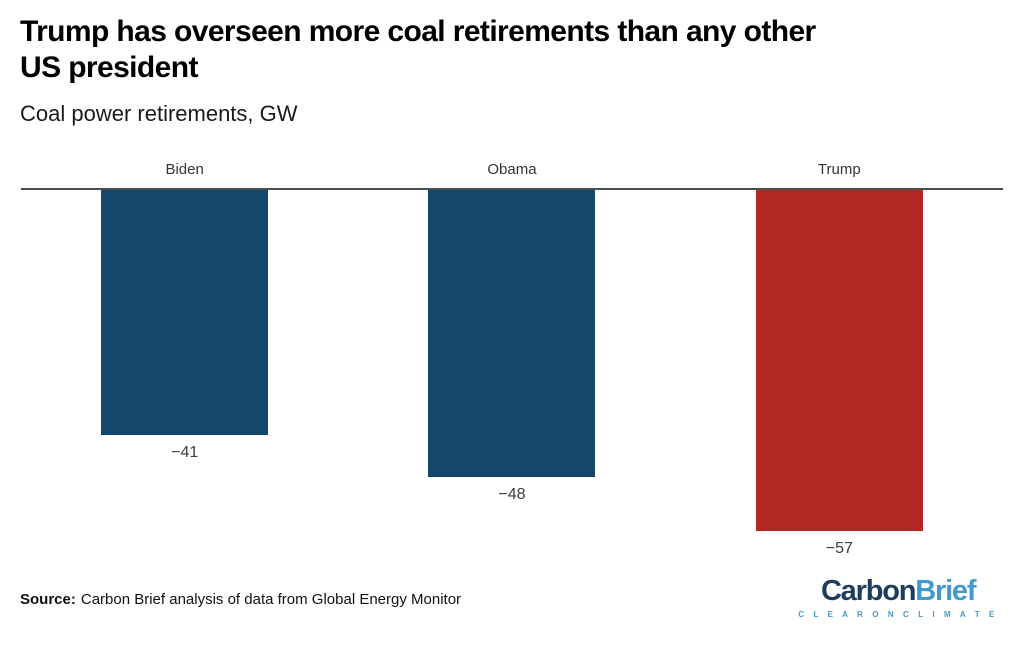  I want to click on bar-group-biden: −41, so click(184, 326).